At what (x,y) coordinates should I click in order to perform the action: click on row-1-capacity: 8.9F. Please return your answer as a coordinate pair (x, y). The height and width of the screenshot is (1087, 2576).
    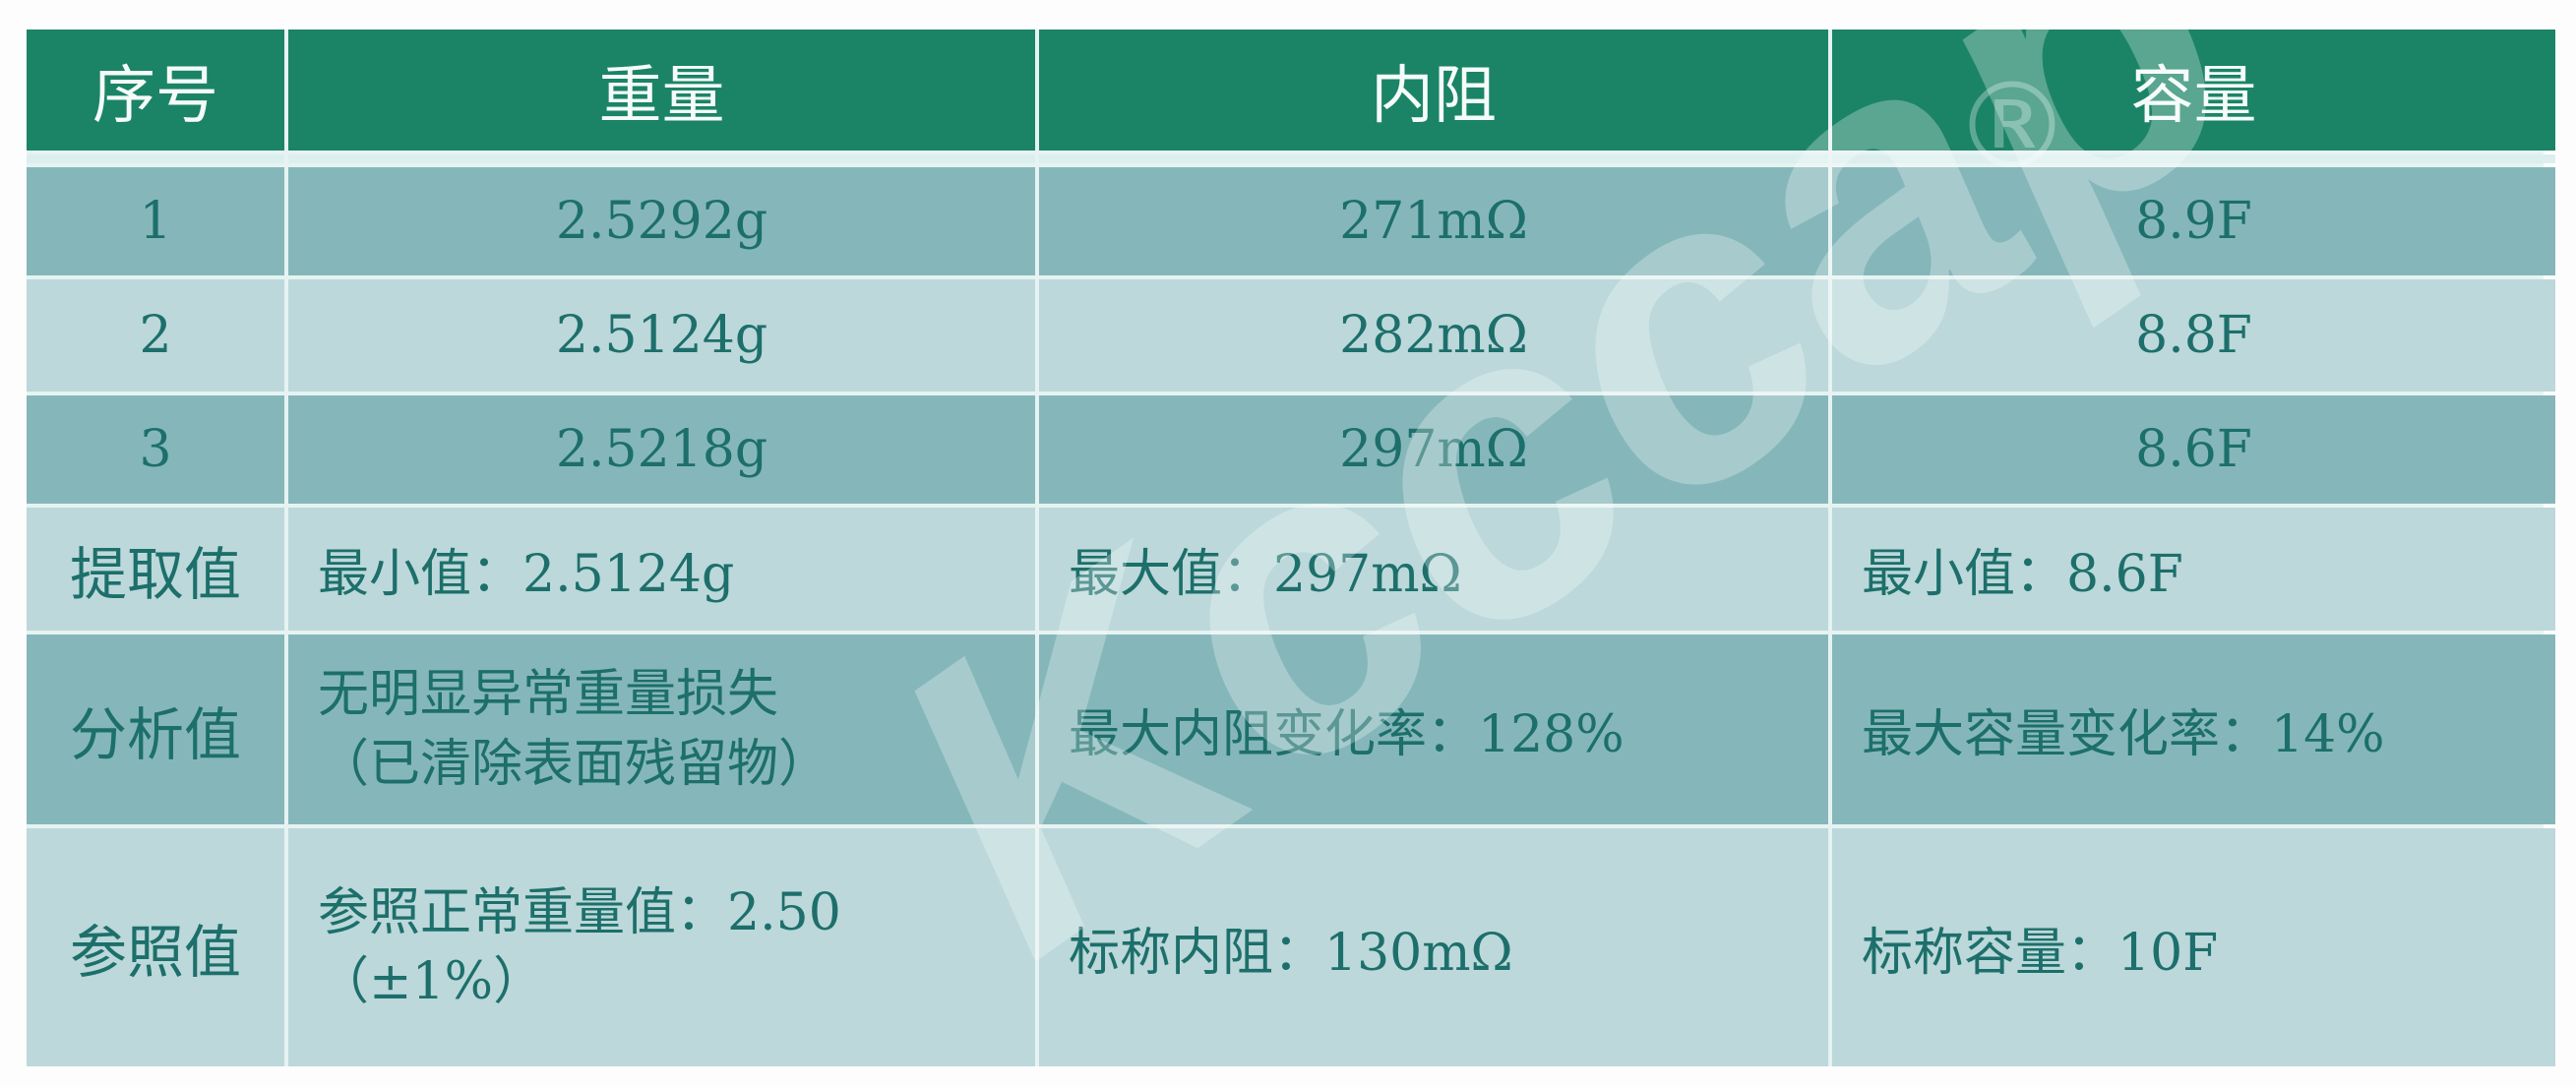
    Looking at the image, I should click on (2193, 221).